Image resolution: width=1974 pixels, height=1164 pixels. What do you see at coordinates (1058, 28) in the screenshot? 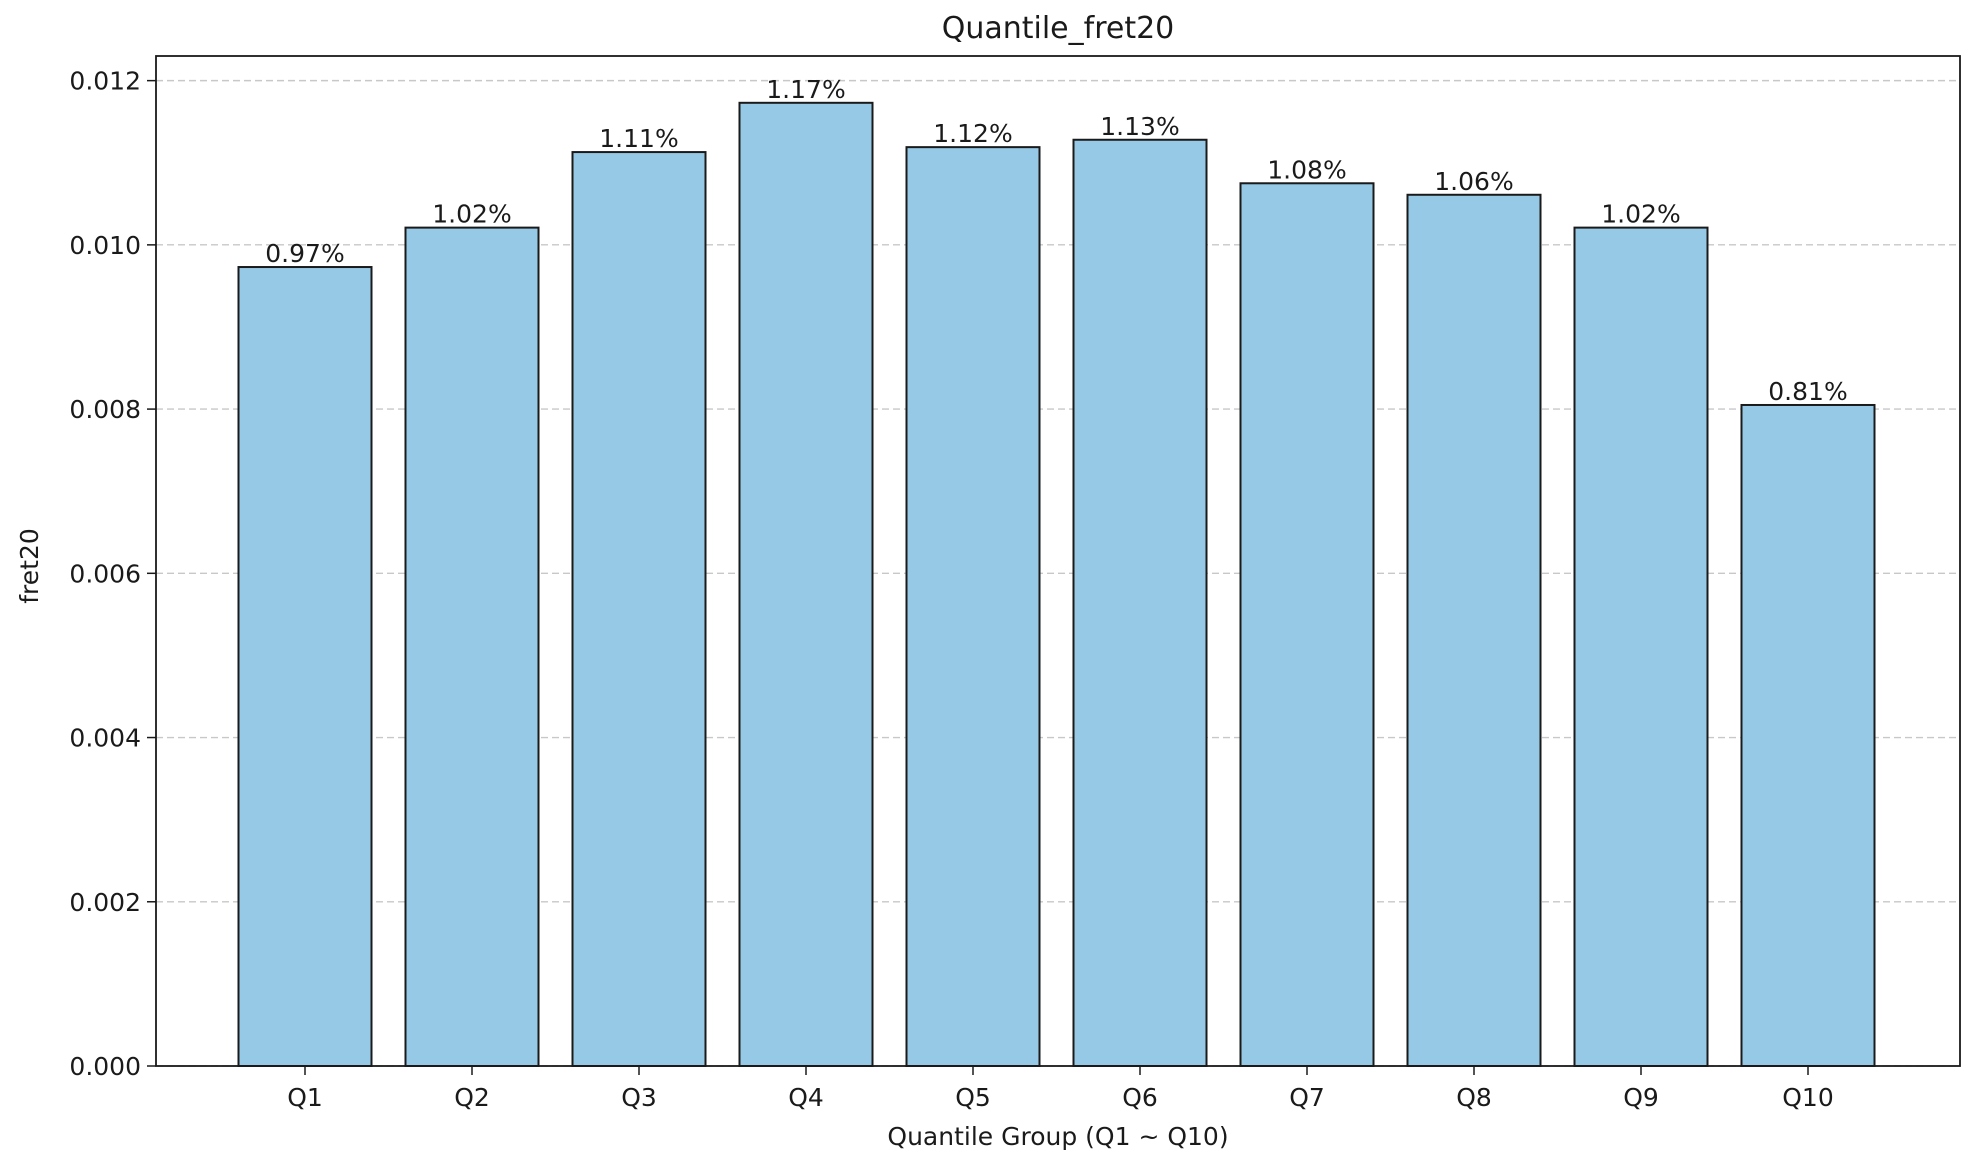
I see `chart-title: Quantile_fret20` at bounding box center [1058, 28].